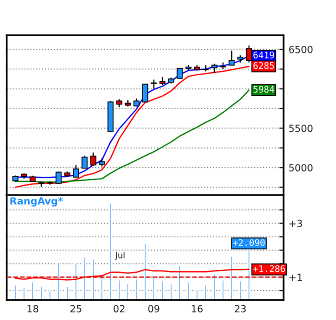 The width and height of the screenshot is (336, 320). What do you see at coordinates (119, 308) in the screenshot?
I see `x-tick-label: 02` at bounding box center [119, 308].